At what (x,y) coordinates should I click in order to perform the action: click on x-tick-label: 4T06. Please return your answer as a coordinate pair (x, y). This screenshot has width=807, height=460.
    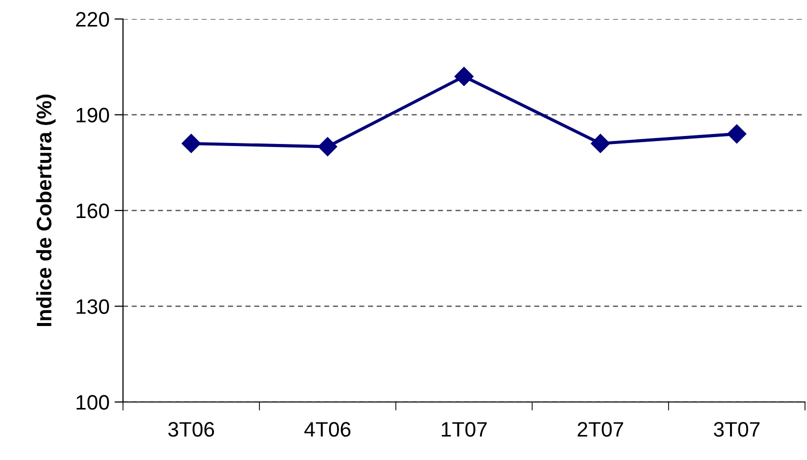
    Looking at the image, I should click on (327, 429).